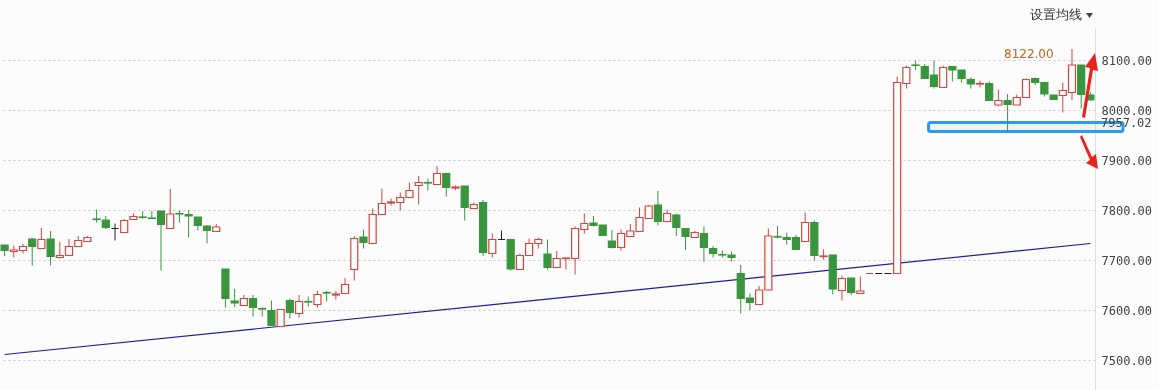 The width and height of the screenshot is (1159, 390). I want to click on y-tick-label: 7700.00, so click(1127, 260).